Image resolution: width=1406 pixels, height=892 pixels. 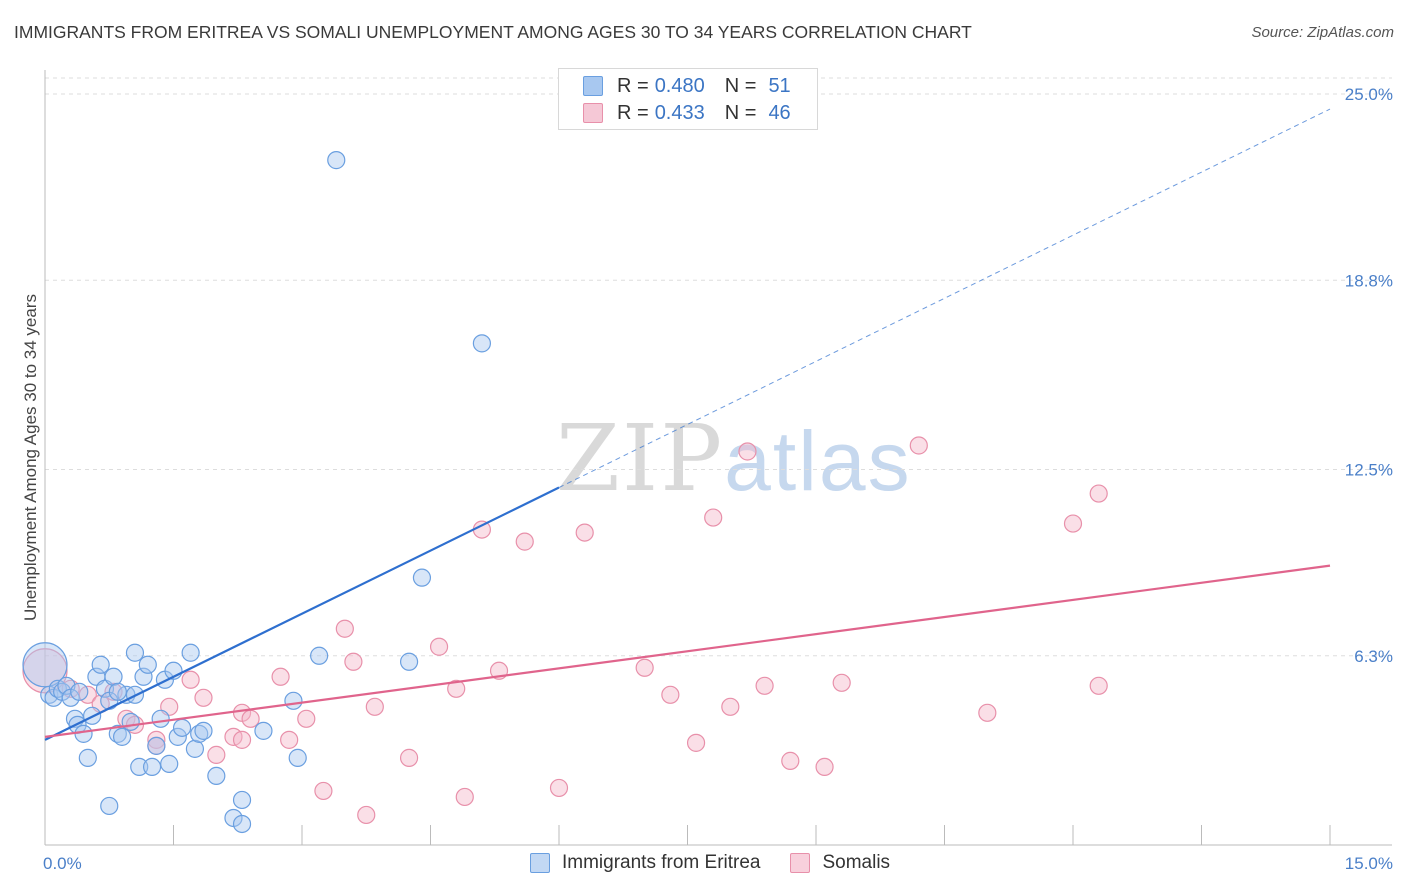 I want to click on legend-label-eritrea: Immigrants from Eritrea, so click(x=661, y=862).